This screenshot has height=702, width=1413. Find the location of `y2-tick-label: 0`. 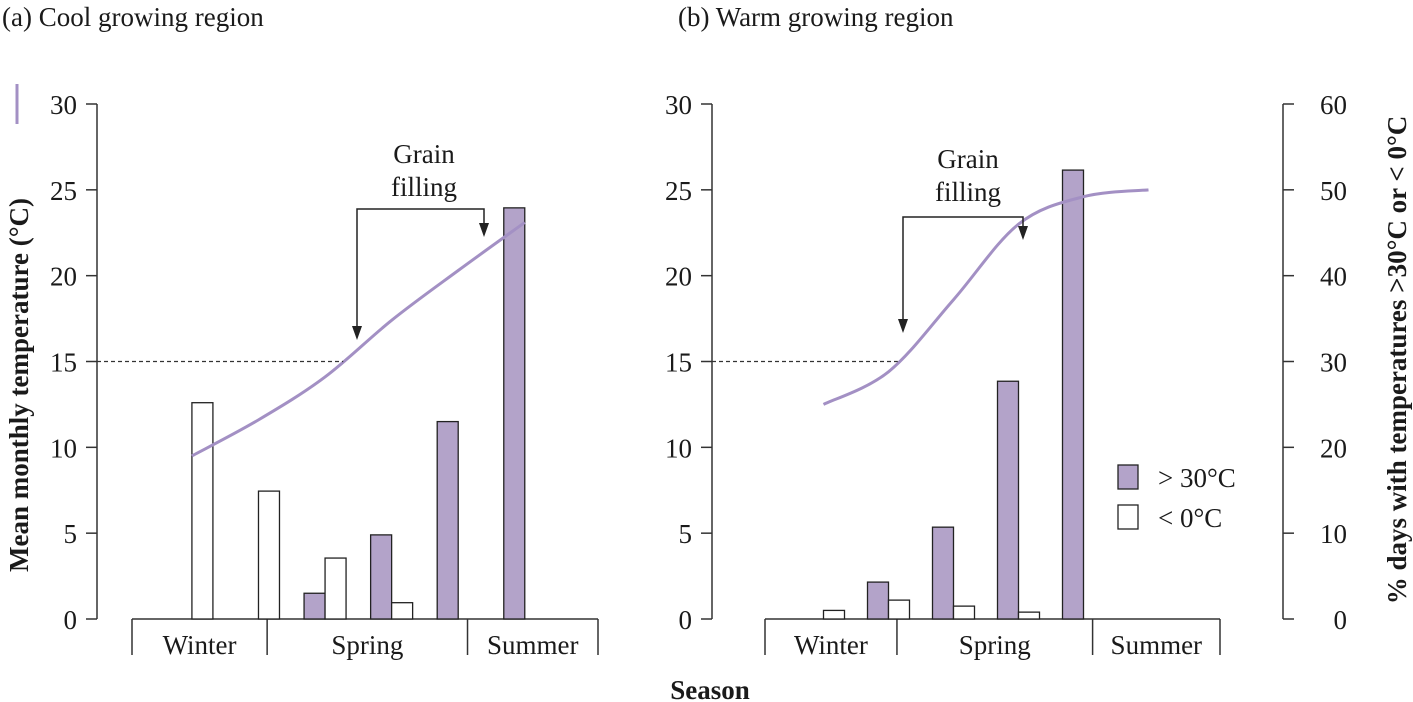

y2-tick-label: 0 is located at coordinates (1341, 620).